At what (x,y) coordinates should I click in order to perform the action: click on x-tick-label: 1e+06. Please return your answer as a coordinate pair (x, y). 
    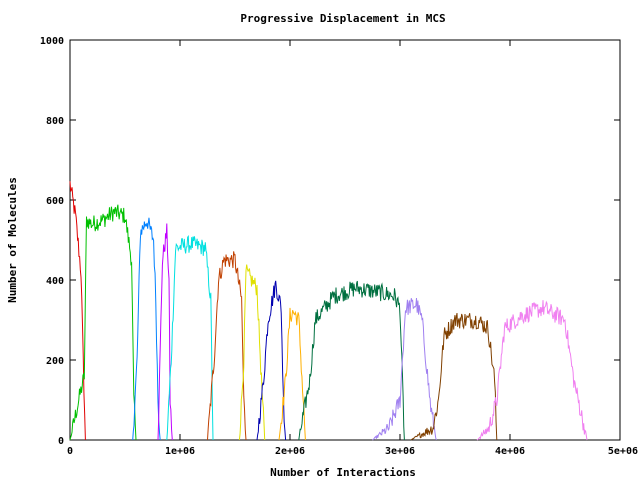
    Looking at the image, I should click on (180, 451).